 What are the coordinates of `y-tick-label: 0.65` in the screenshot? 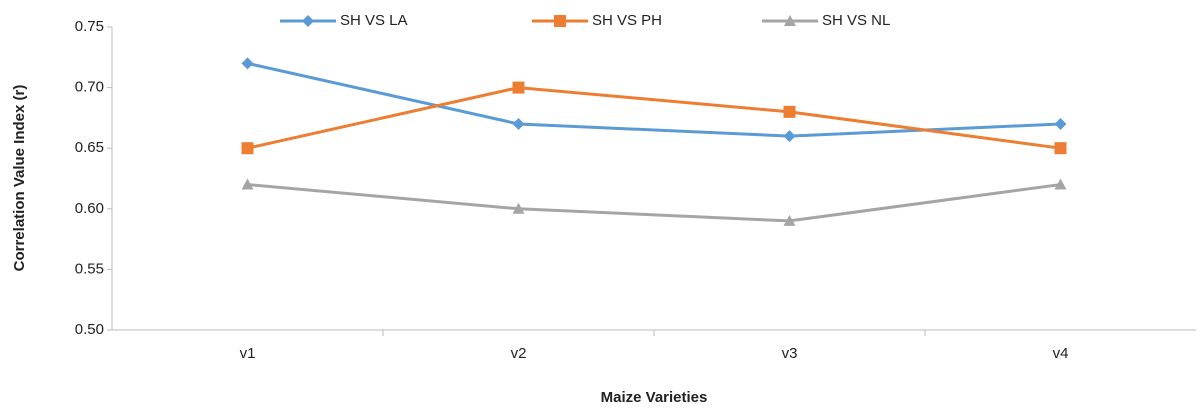 It's located at (89, 147).